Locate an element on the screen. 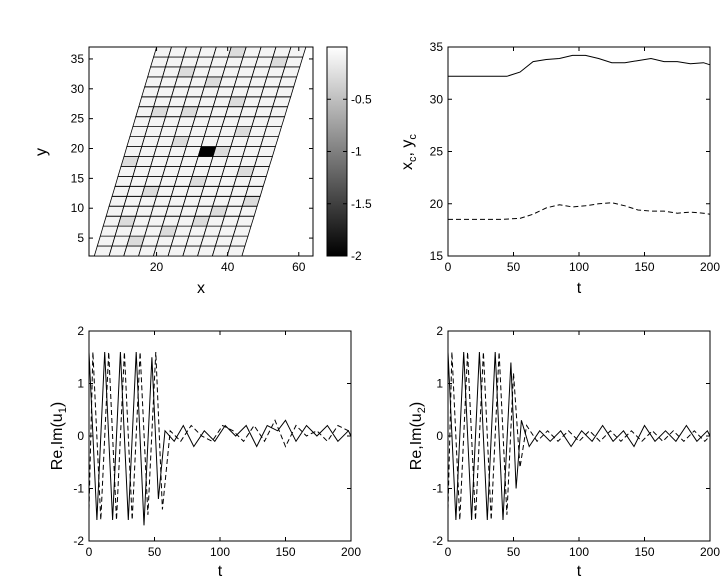 Image resolution: width=727 pixels, height=581 pixels. centroid-y-ticks: 15 20 25 30 35 is located at coordinates (570, 151).